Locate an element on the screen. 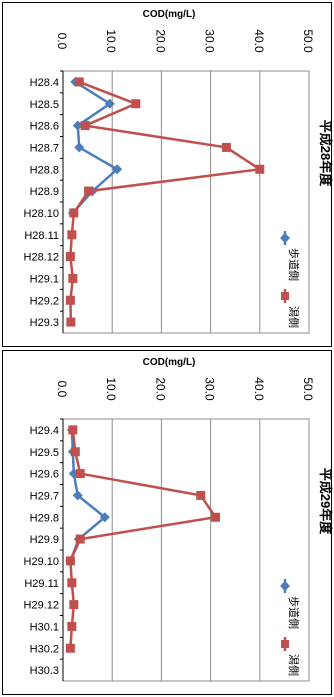  category-label: H28.8 is located at coordinates (44, 170).